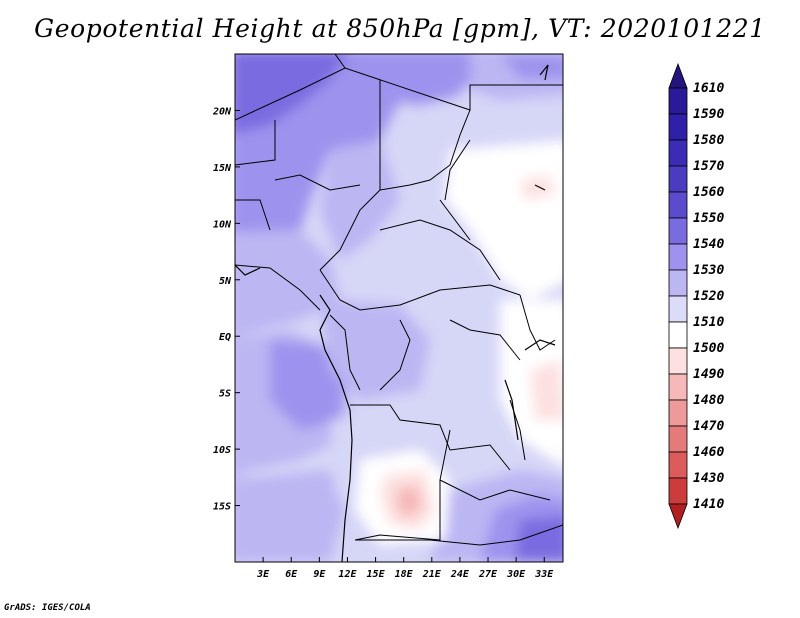  What do you see at coordinates (708, 400) in the screenshot?
I see `colorbar-label: 1480` at bounding box center [708, 400].